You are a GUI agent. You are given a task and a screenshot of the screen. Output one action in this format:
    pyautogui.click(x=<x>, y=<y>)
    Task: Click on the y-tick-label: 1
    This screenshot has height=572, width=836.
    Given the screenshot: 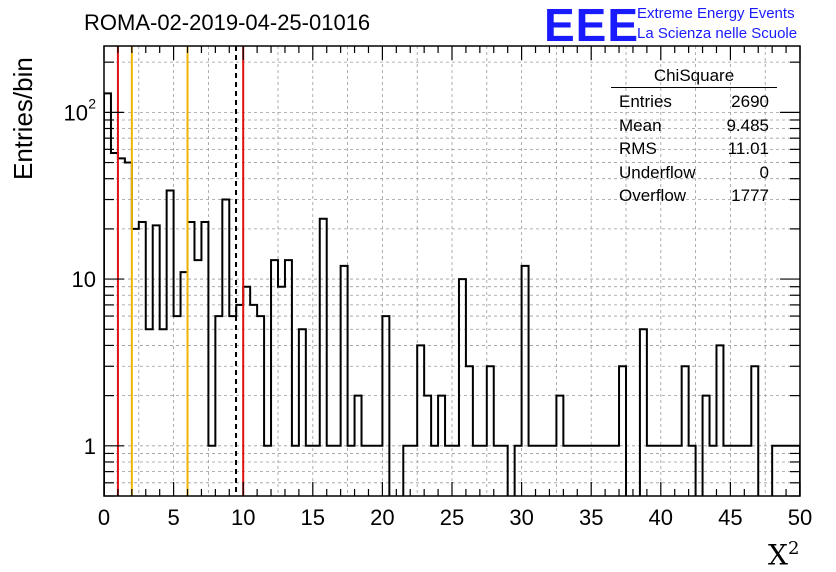 What is the action you would take?
    pyautogui.click(x=90, y=446)
    